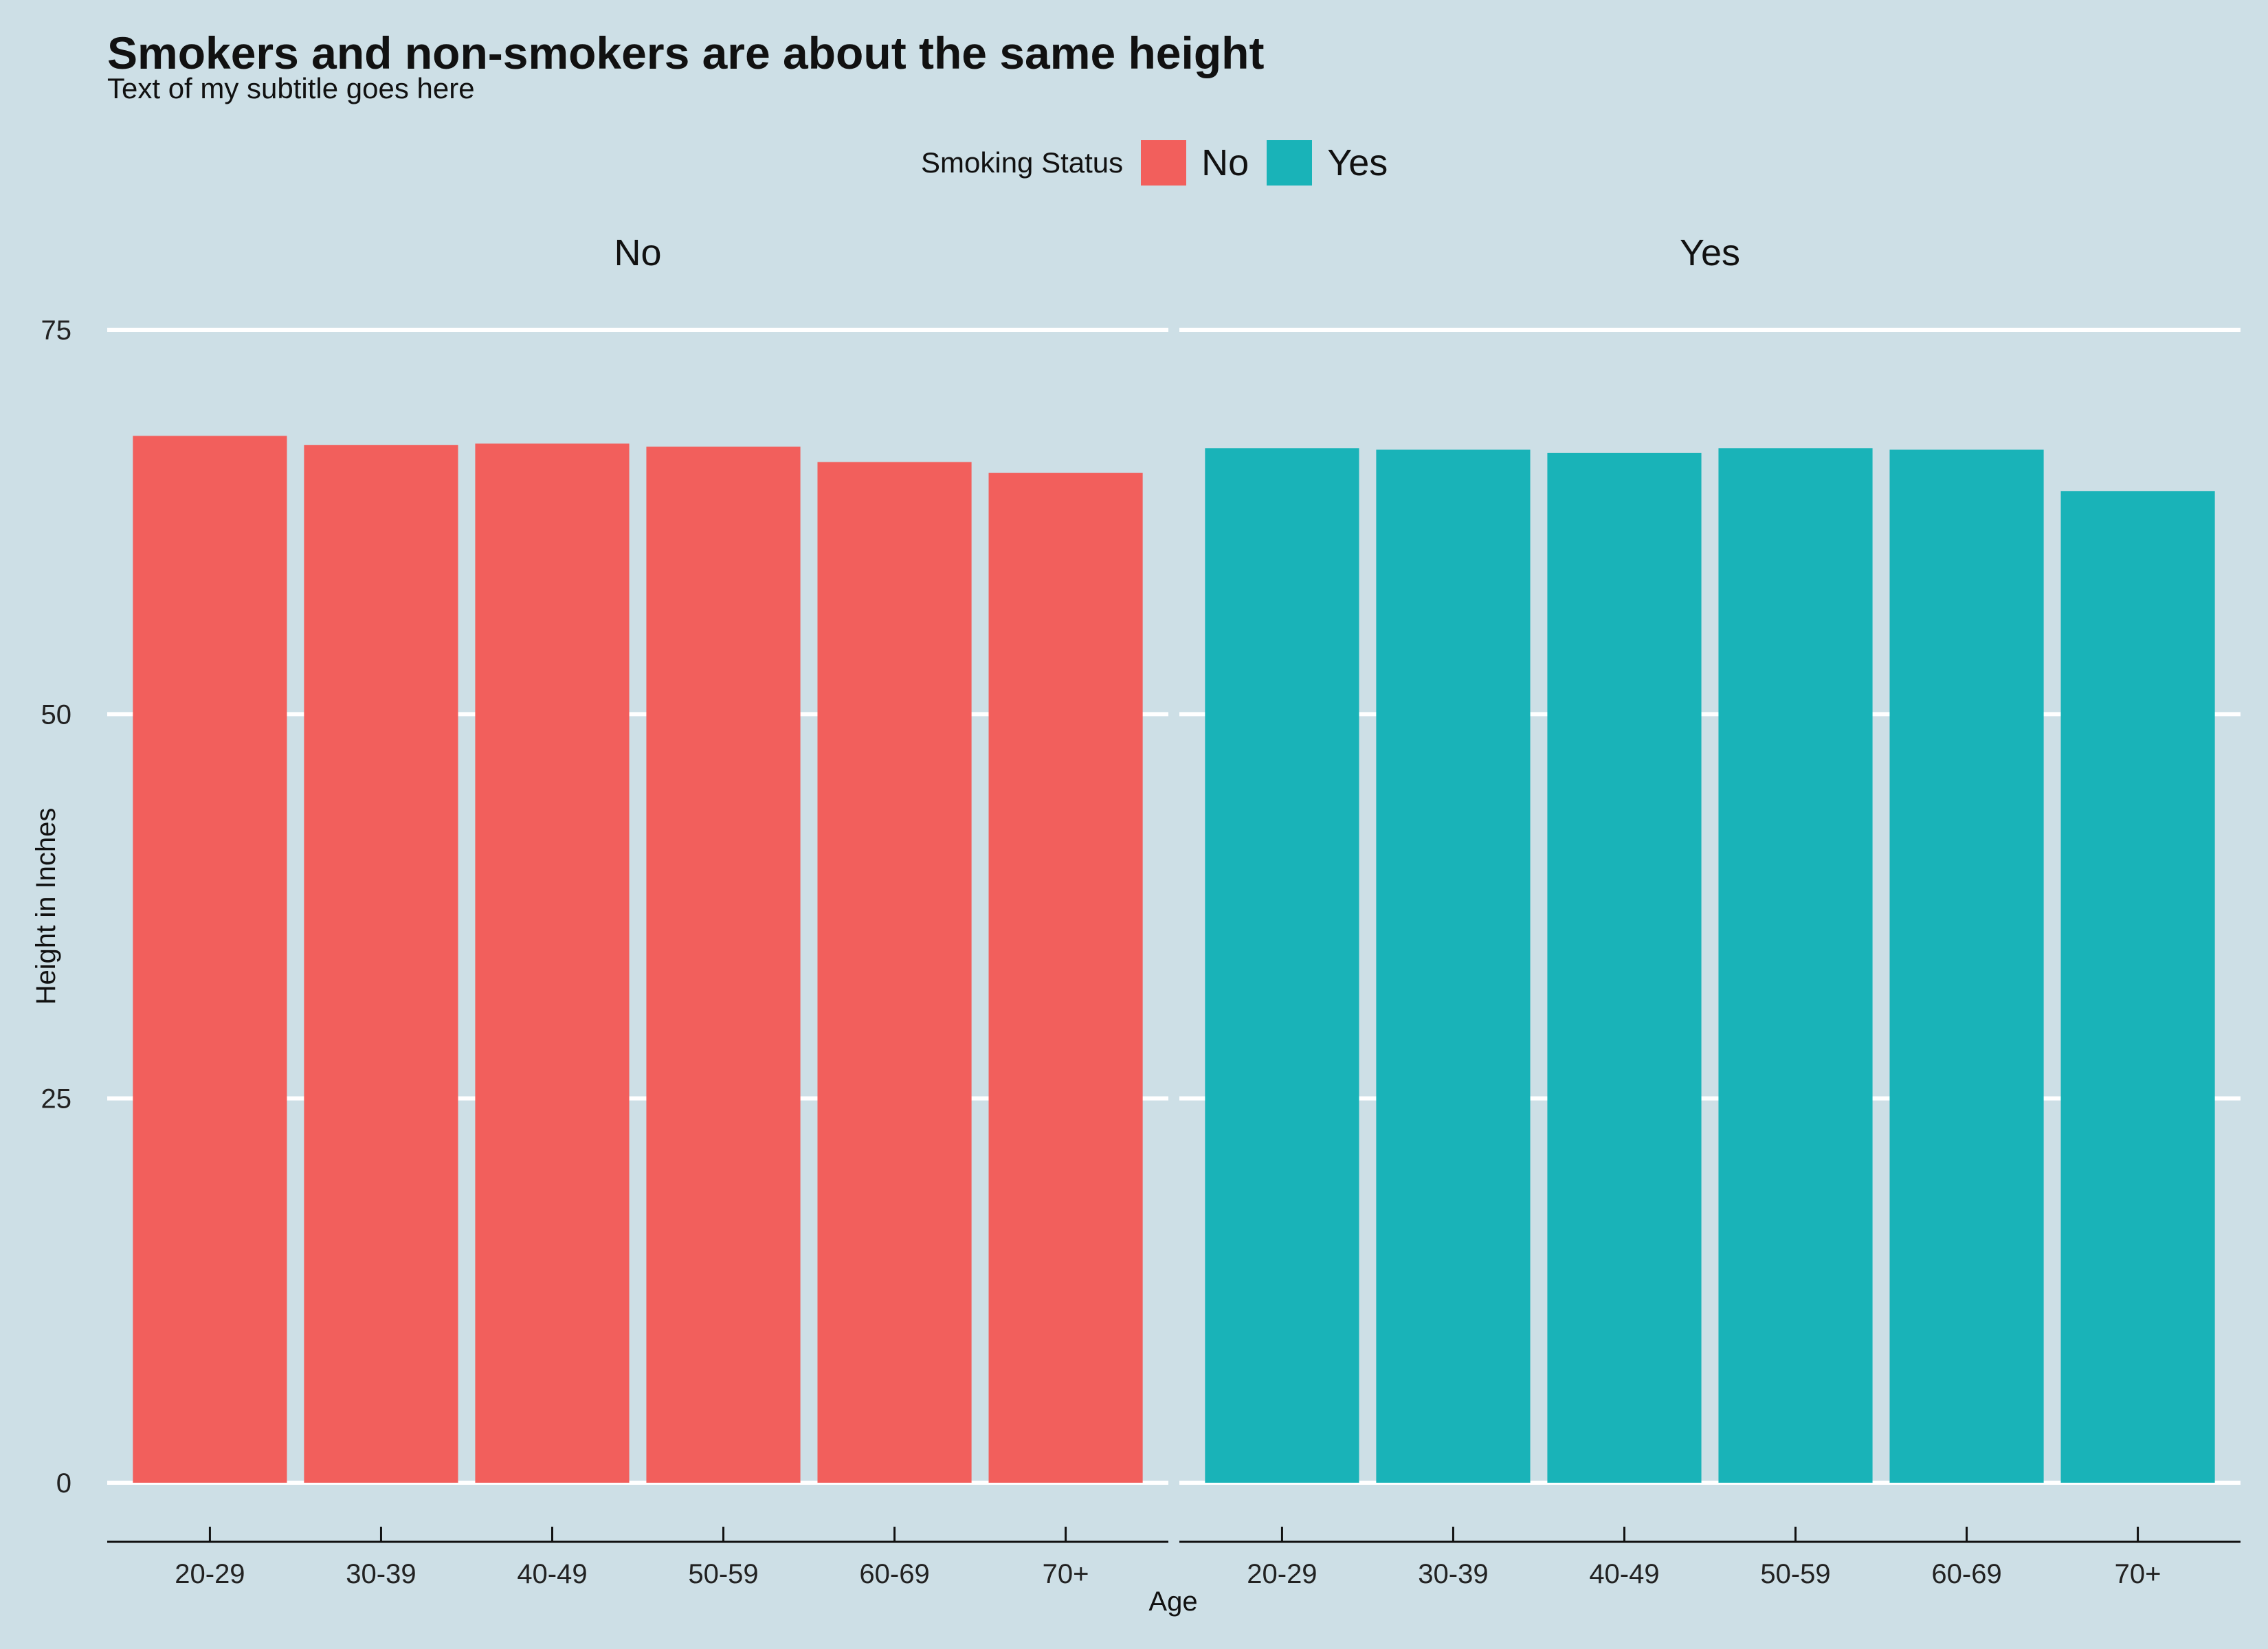 This screenshot has height=1649, width=2268. Describe the element at coordinates (1022, 162) in the screenshot. I see `legend-title: Smoking Status` at that location.